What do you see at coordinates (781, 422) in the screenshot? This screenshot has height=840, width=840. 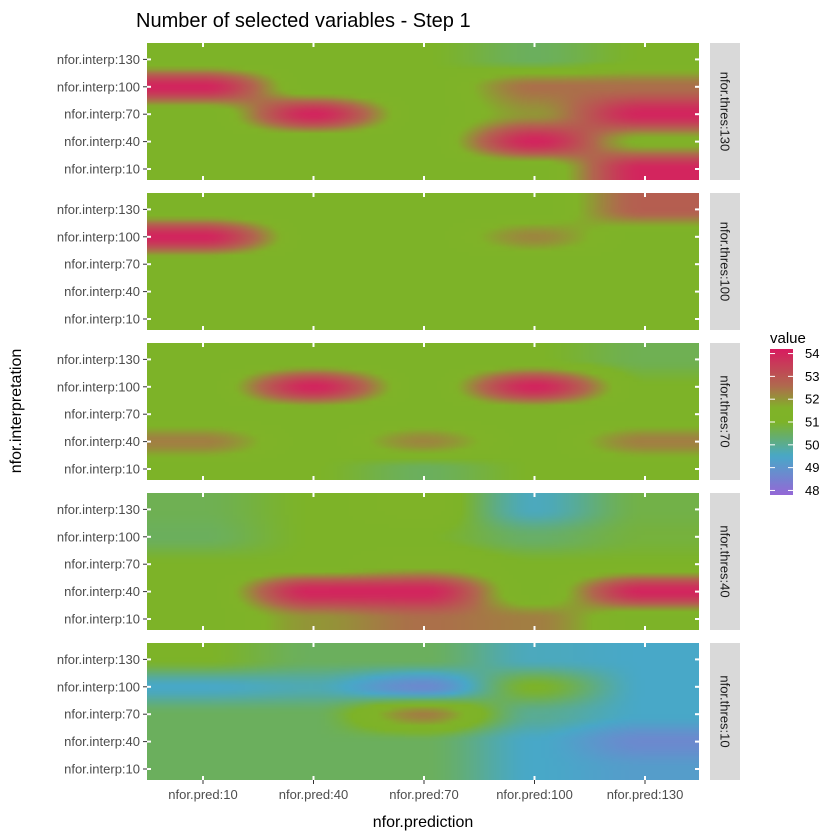 I see `legend-colorbar` at bounding box center [781, 422].